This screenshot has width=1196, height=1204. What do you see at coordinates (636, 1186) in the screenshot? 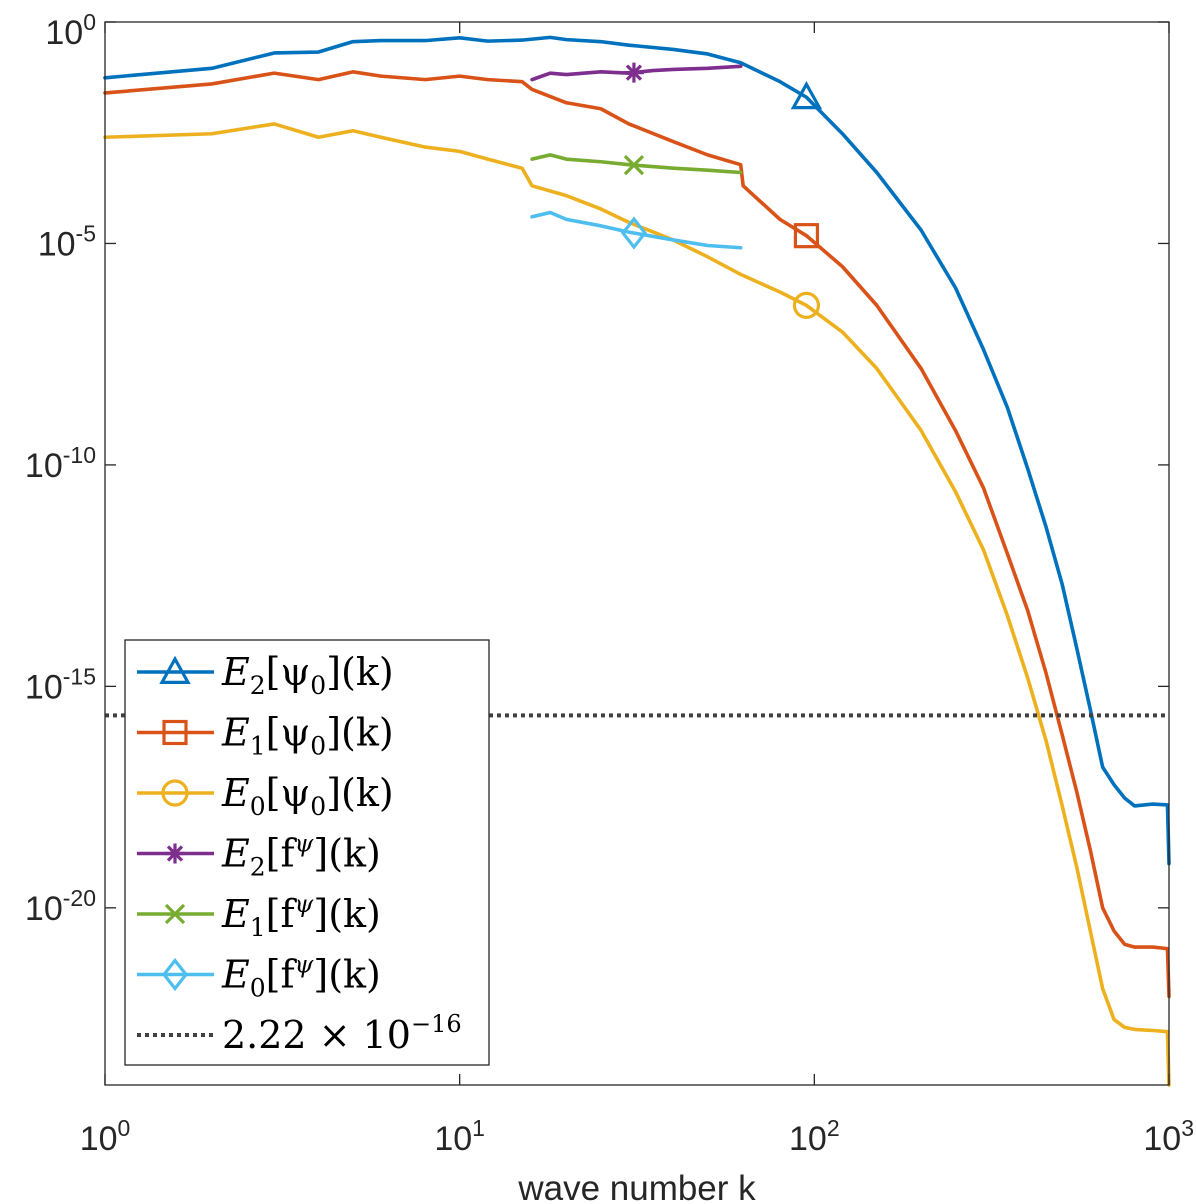
I see `x-axis-label: wave number k` at bounding box center [636, 1186].